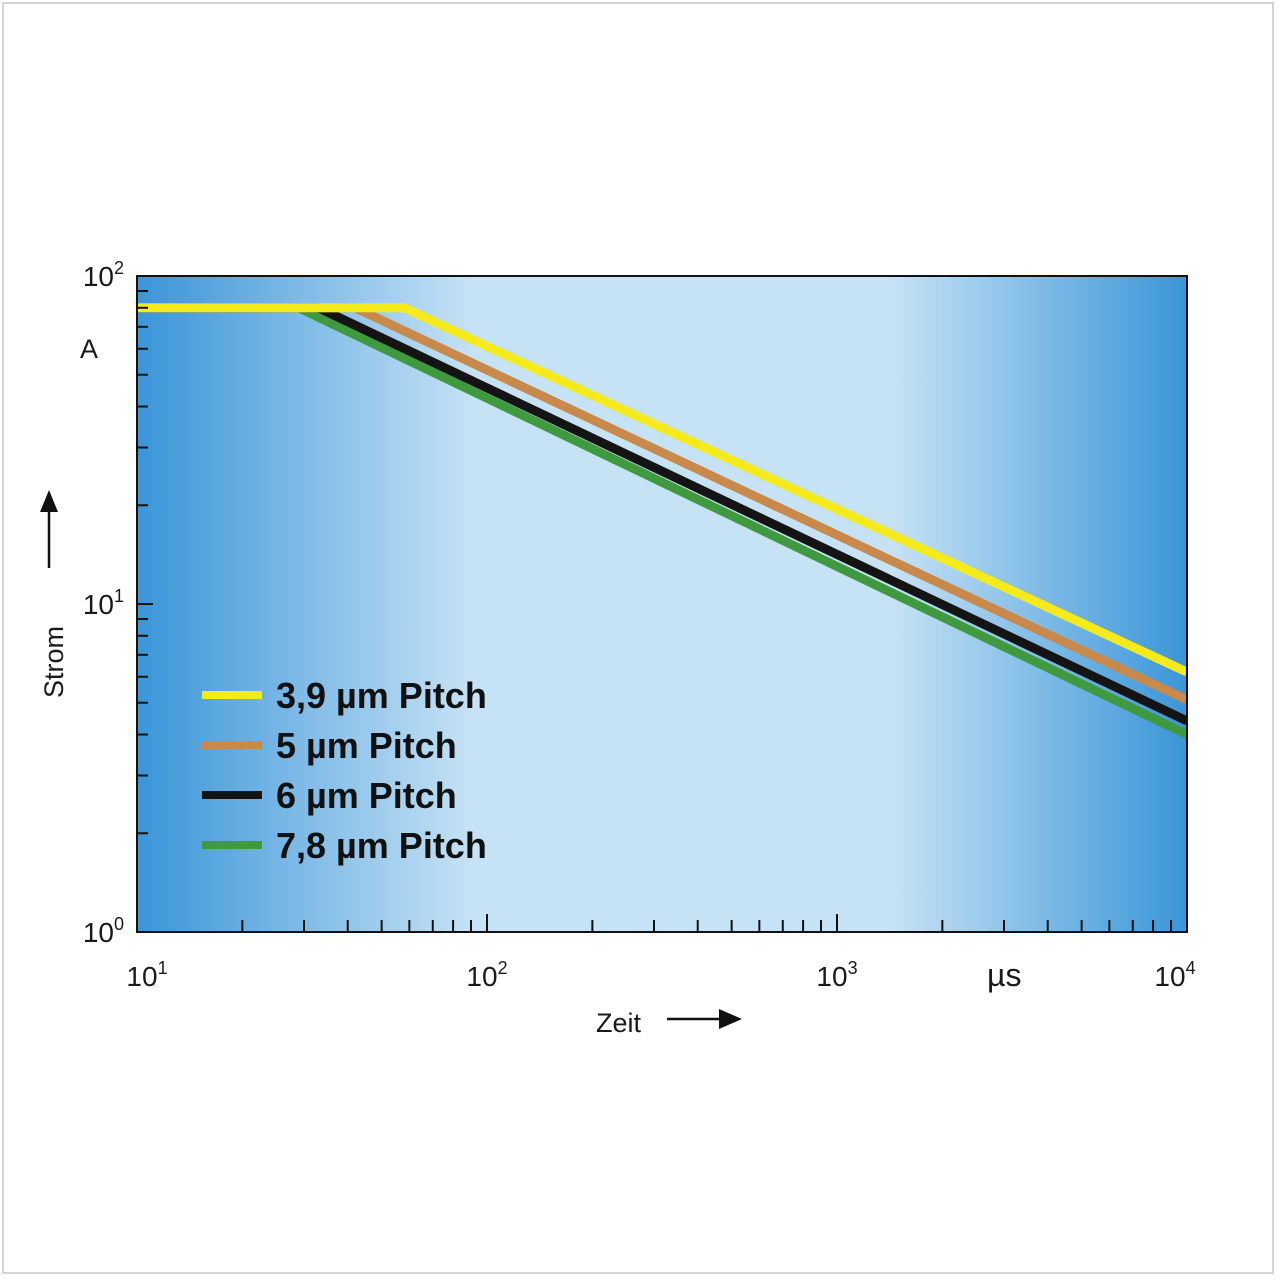 This screenshot has height=1280, width=1280. Describe the element at coordinates (1004, 975) in the screenshot. I see `x-unit-label: µs` at that location.